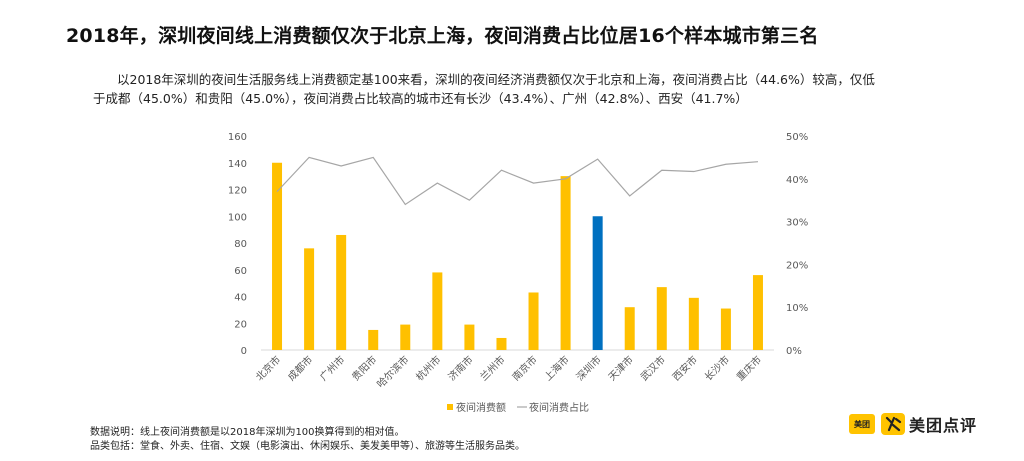 This screenshot has width=1024, height=461. Describe the element at coordinates (332, 368) in the screenshot. I see `category-label: 广州市` at that location.